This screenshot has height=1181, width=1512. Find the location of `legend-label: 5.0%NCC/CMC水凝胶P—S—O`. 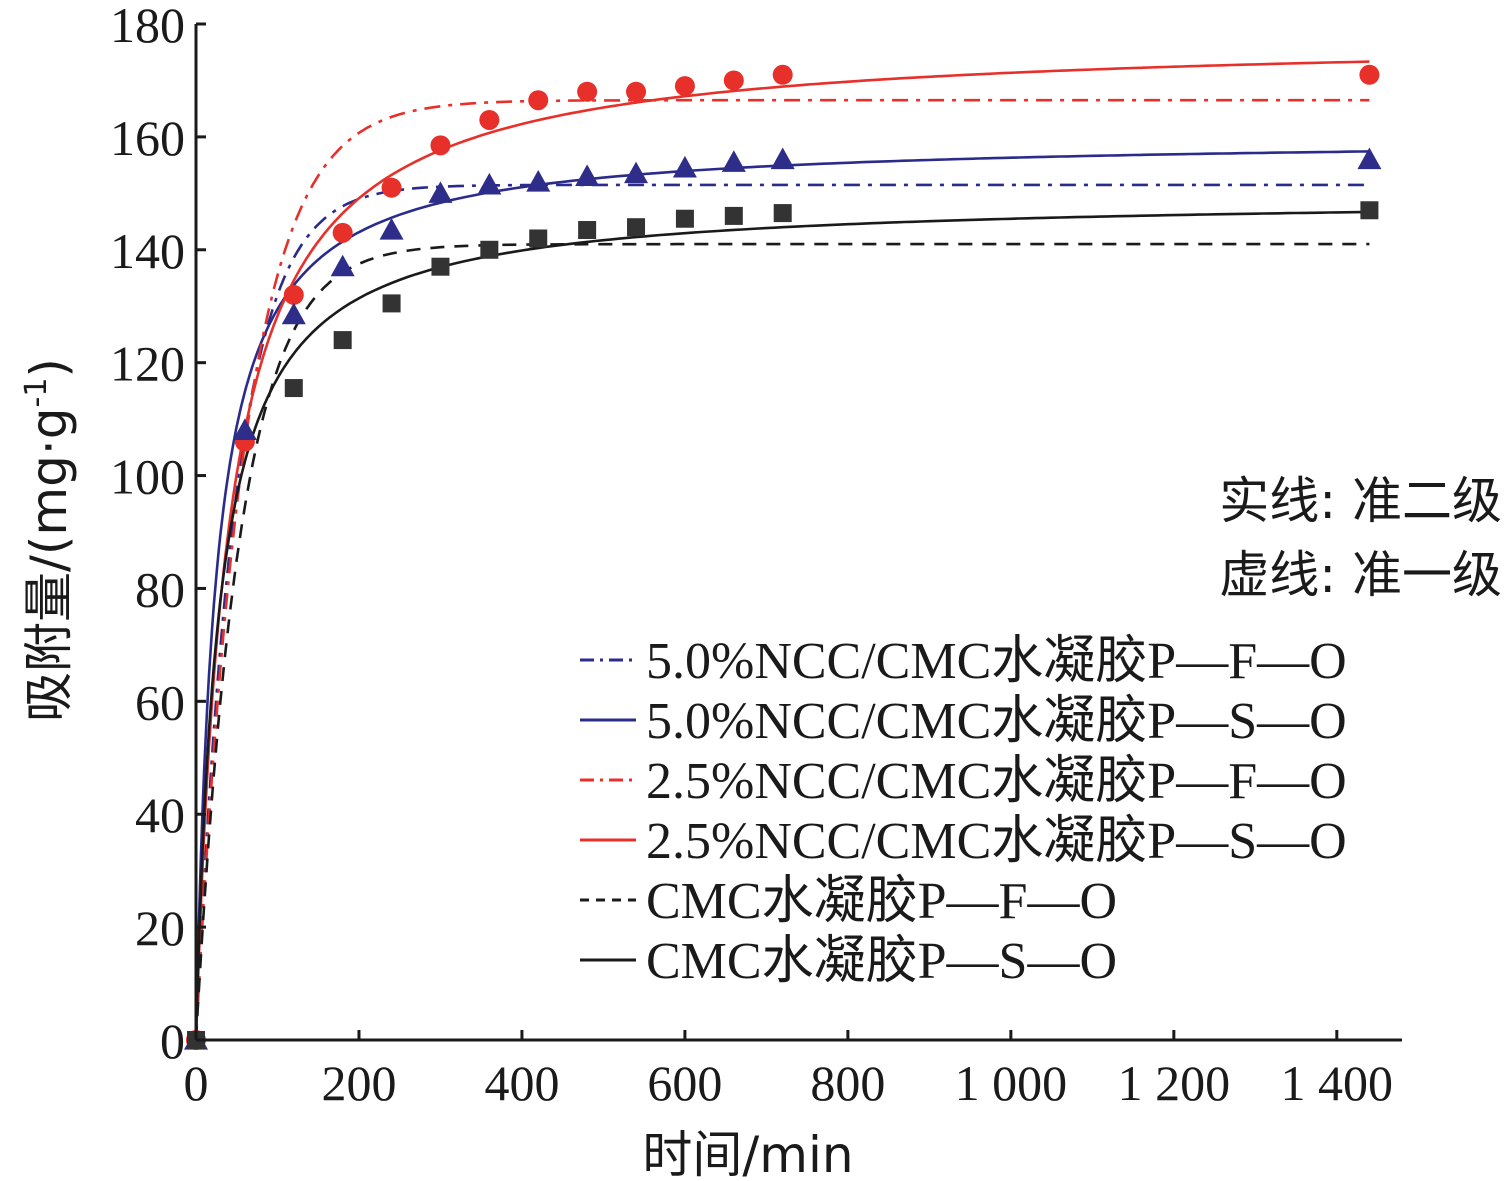

legend-label: 5.0%NCC/CMC水凝胶P—S—O is located at coordinates (996, 721).